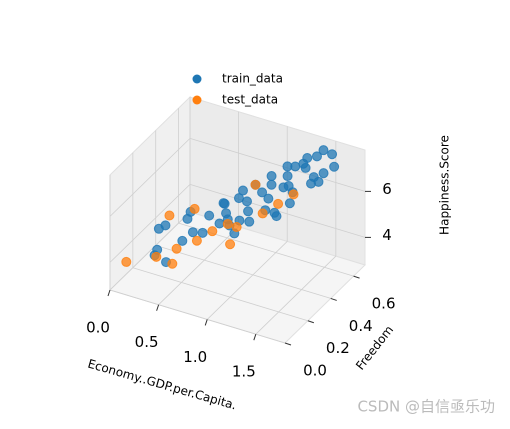  Describe the element at coordinates (195, 357) in the screenshot. I see `x-tick-label: 1.0` at that location.